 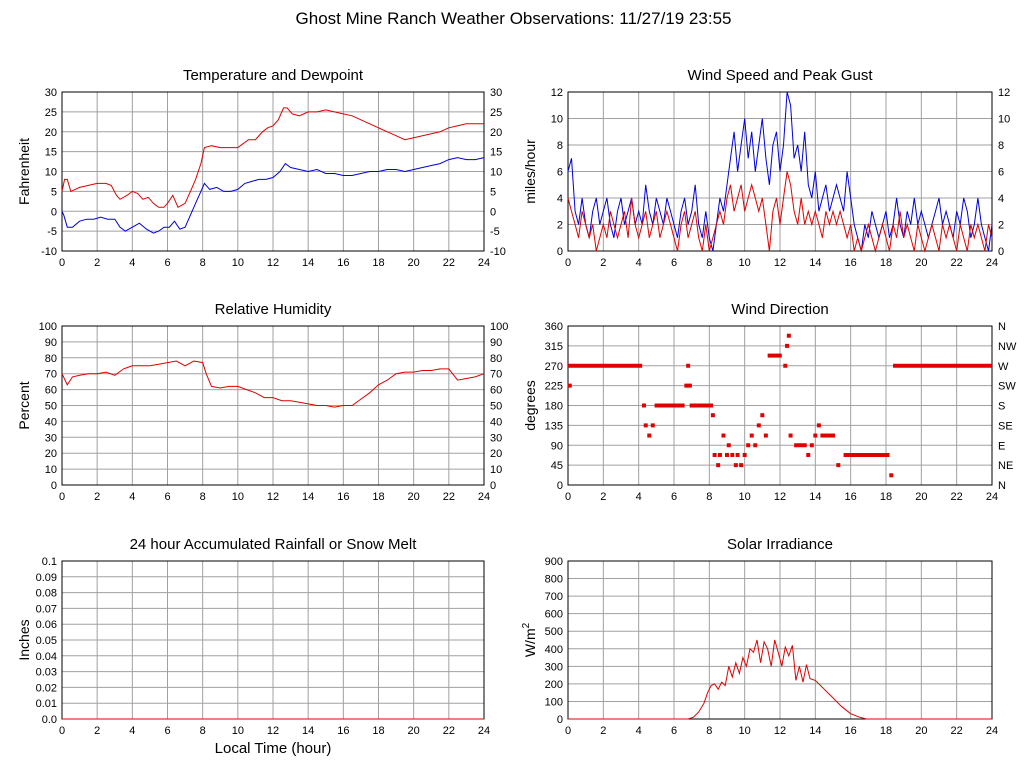 What do you see at coordinates (273, 497) in the screenshot?
I see `x-tick-label: 12` at bounding box center [273, 497].